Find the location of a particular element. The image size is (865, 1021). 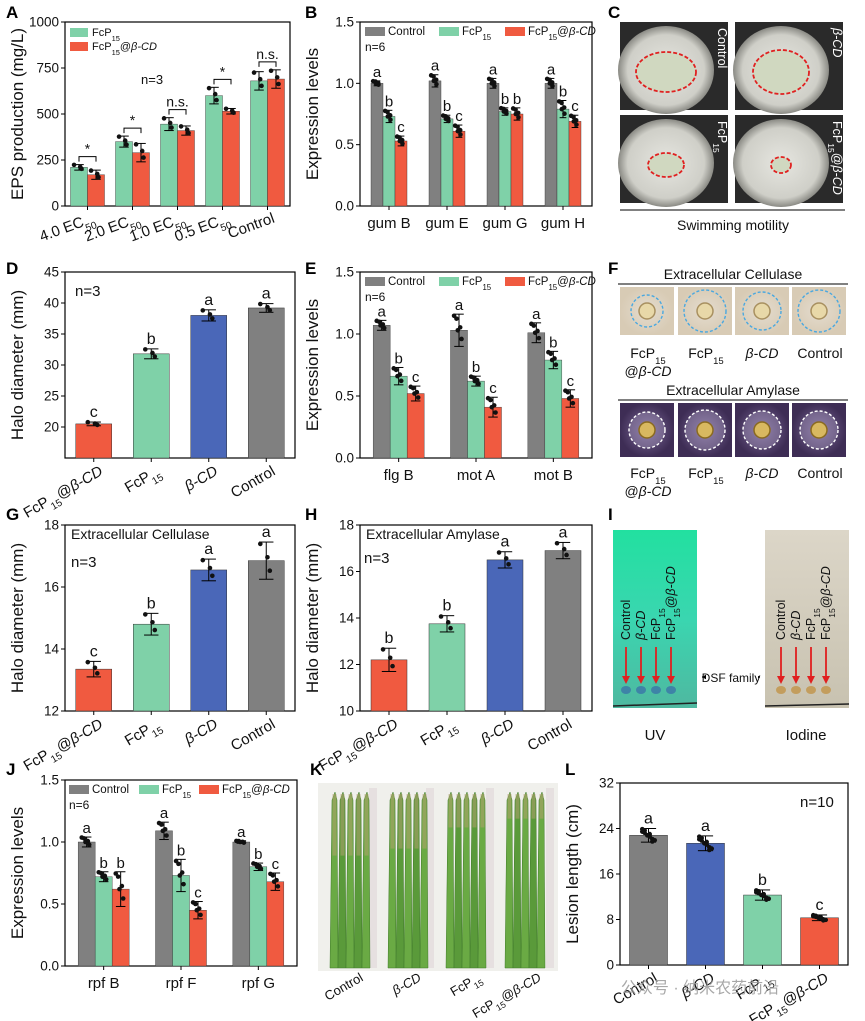

y-tick-label: 14 is located at coordinates (52, 649).